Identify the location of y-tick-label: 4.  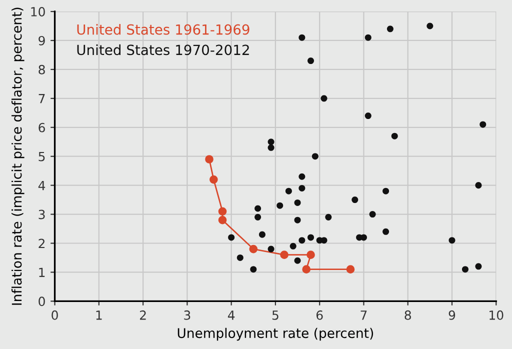
(42, 185).